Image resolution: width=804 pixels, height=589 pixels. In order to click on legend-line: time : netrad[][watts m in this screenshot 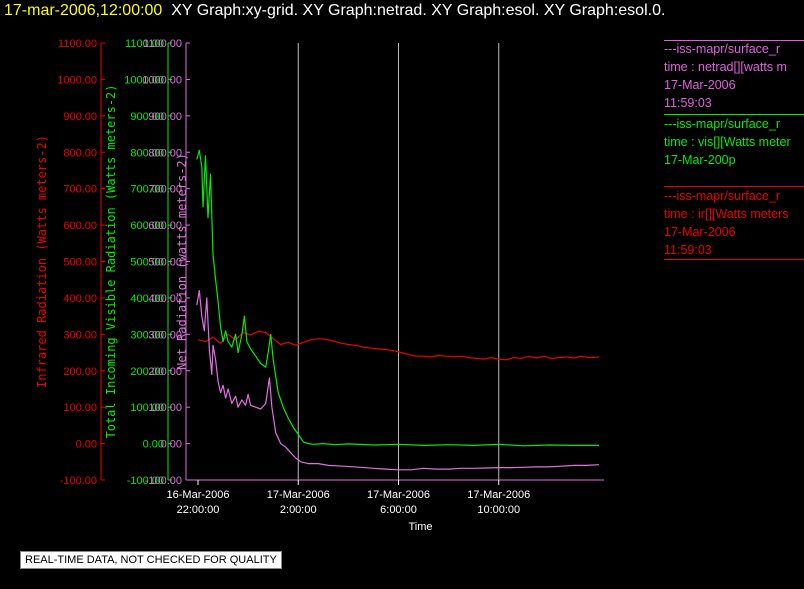, I will do `click(725, 67)`.